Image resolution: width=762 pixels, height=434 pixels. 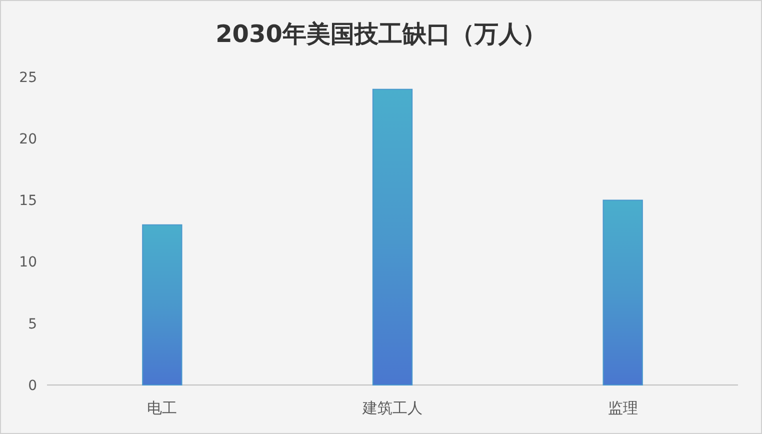 What do you see at coordinates (32, 324) in the screenshot?
I see `y-tick-label: 5` at bounding box center [32, 324].